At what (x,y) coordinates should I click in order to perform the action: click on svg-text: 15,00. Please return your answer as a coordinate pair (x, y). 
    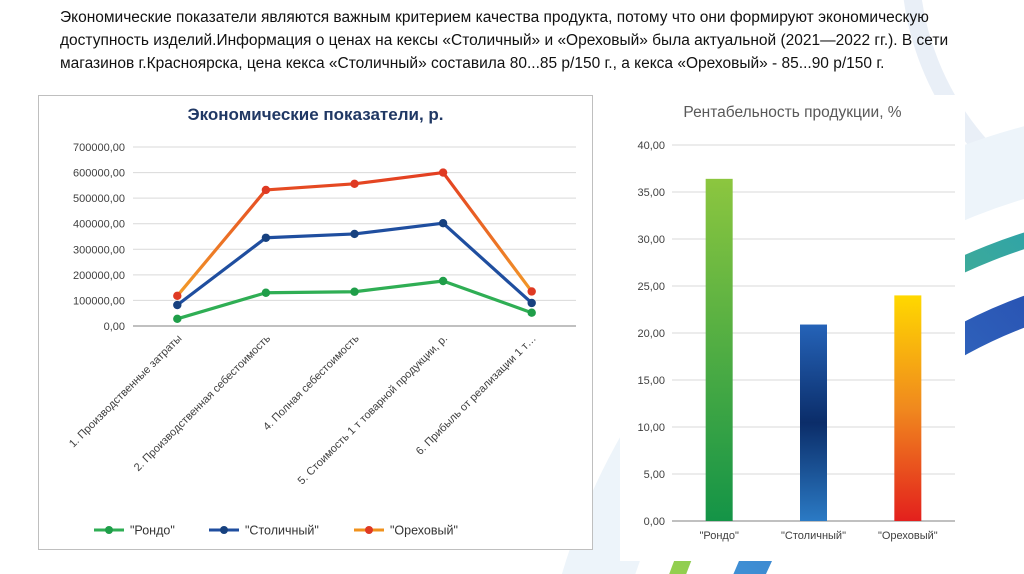
    Looking at the image, I should click on (651, 381).